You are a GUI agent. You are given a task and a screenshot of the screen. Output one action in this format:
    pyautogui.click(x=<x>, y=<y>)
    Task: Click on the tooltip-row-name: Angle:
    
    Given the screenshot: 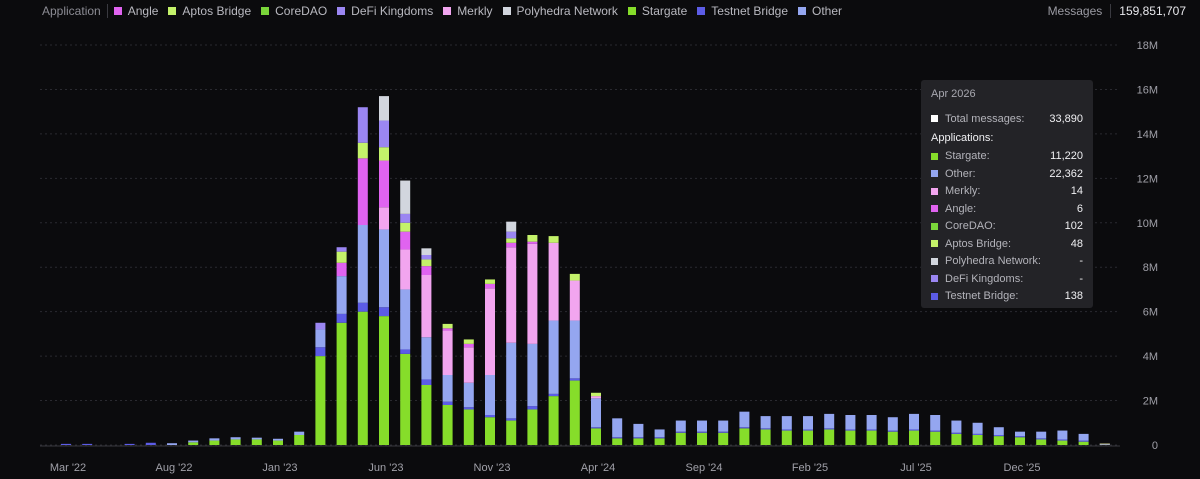 What is the action you would take?
    pyautogui.click(x=961, y=208)
    